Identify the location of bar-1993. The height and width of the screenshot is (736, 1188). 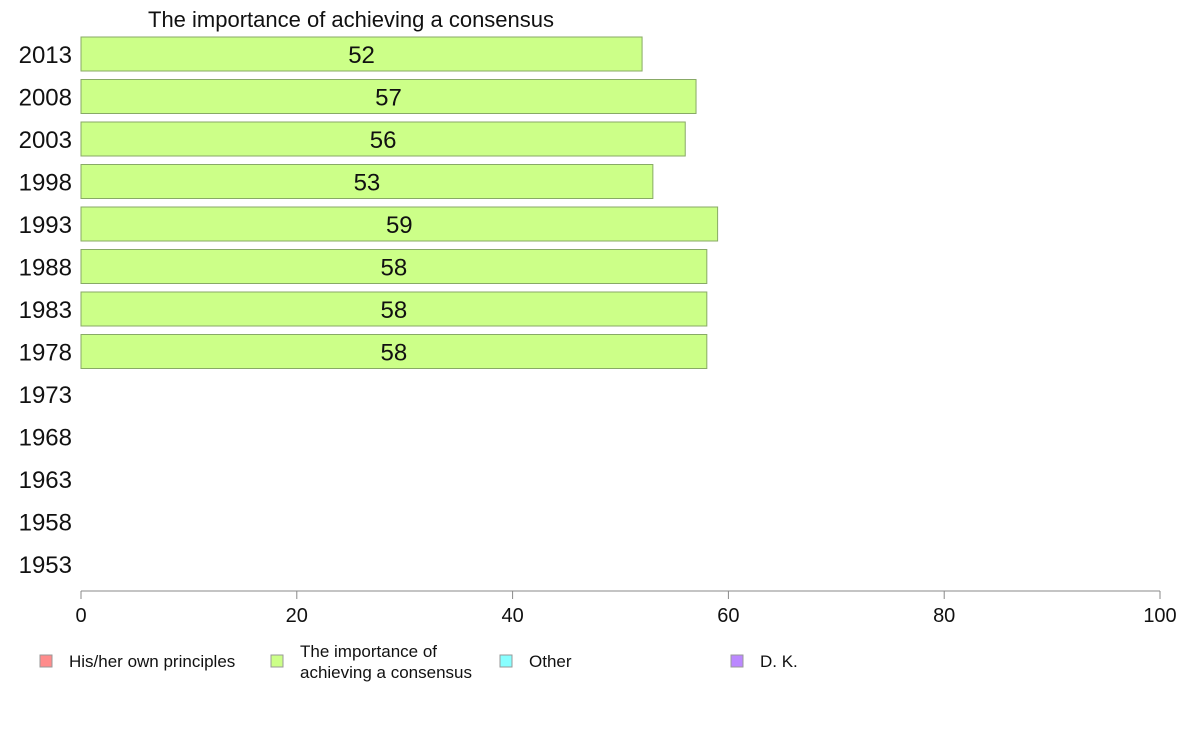
(399, 224).